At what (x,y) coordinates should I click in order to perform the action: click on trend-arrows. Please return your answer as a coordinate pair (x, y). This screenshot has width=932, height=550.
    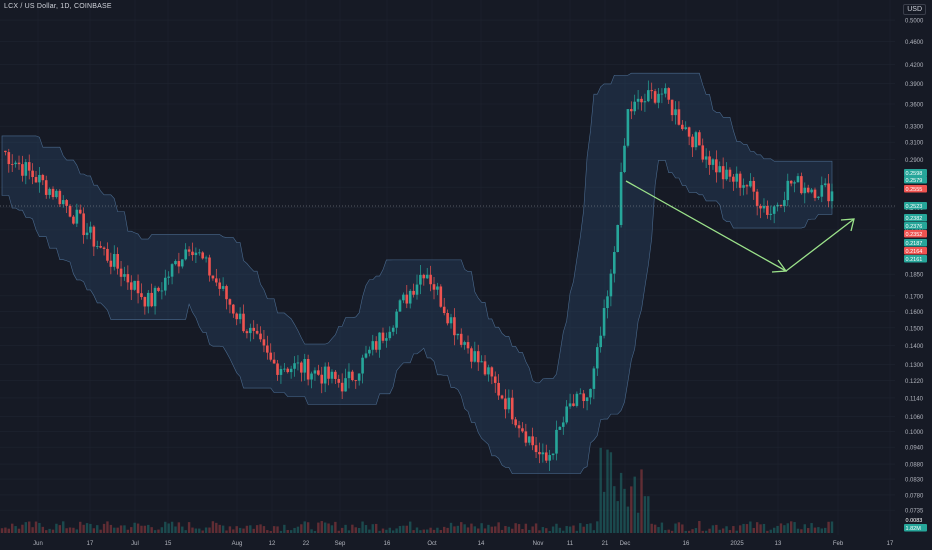
    Looking at the image, I should click on (740, 226).